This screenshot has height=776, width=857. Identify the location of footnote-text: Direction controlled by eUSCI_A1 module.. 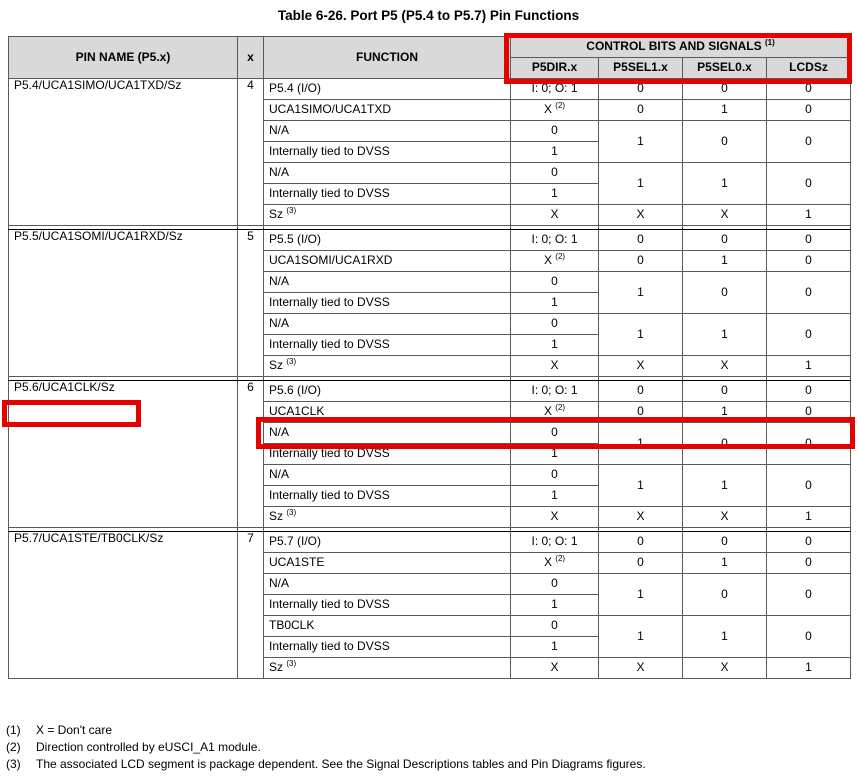
(148, 747).